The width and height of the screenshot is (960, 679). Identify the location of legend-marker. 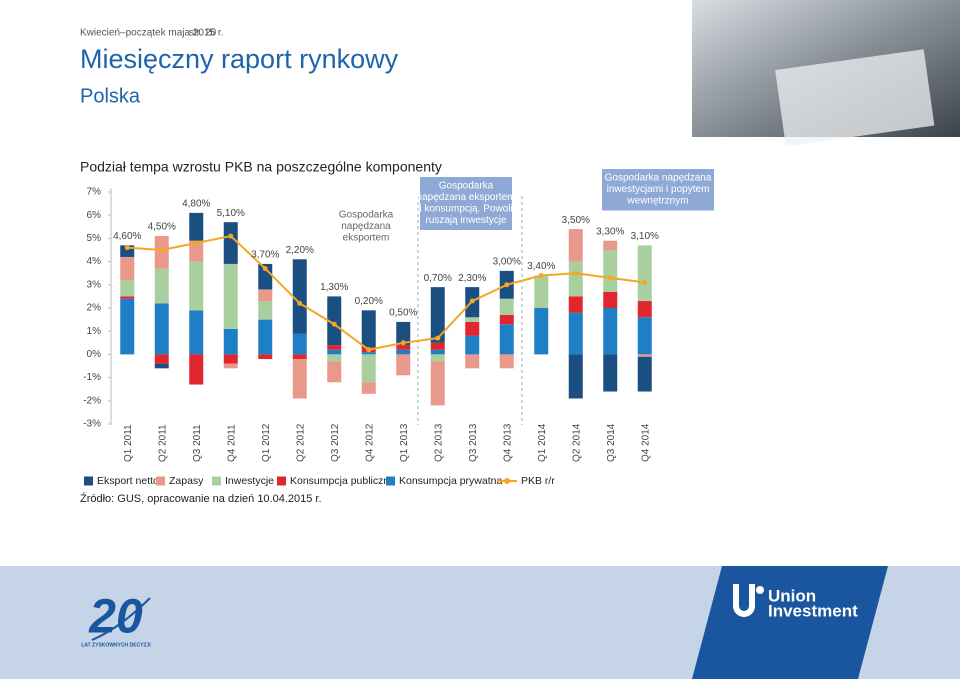
(507, 481).